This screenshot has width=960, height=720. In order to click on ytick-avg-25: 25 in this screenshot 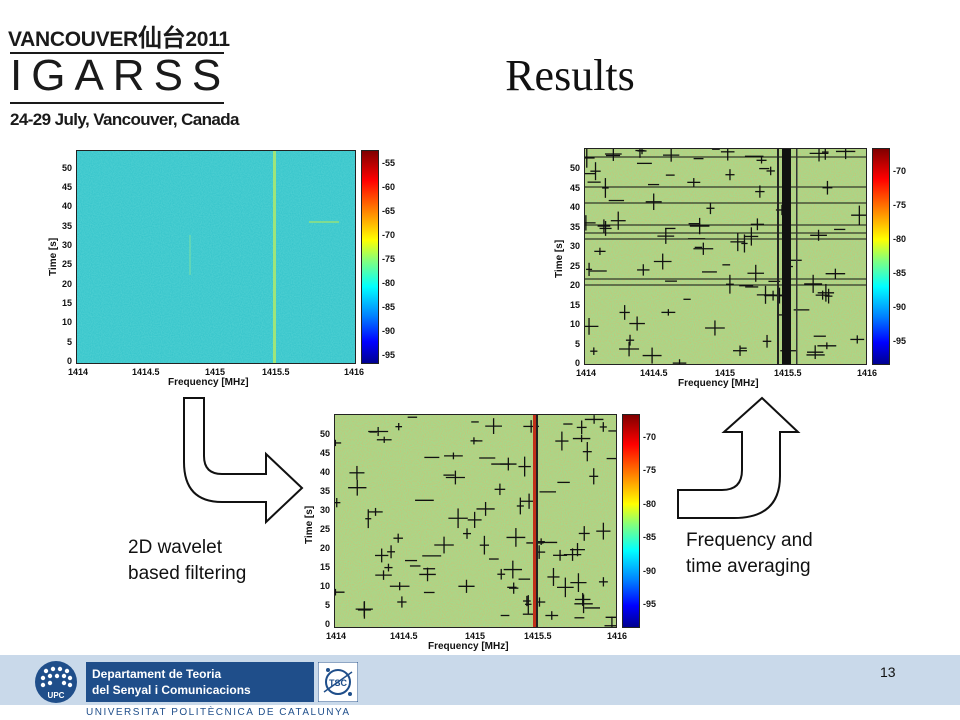, I will do `click(575, 266)`.